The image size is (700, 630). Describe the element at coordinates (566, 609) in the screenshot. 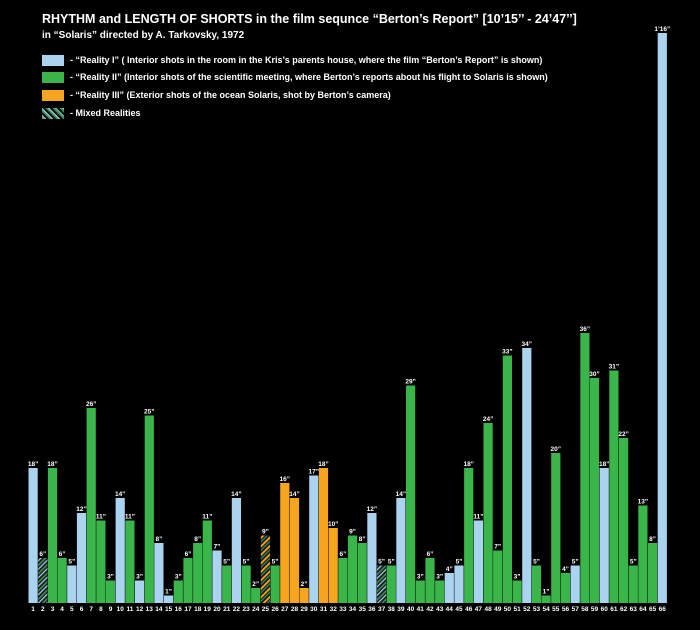

I see `tick-label-shot-56: 56` at that location.